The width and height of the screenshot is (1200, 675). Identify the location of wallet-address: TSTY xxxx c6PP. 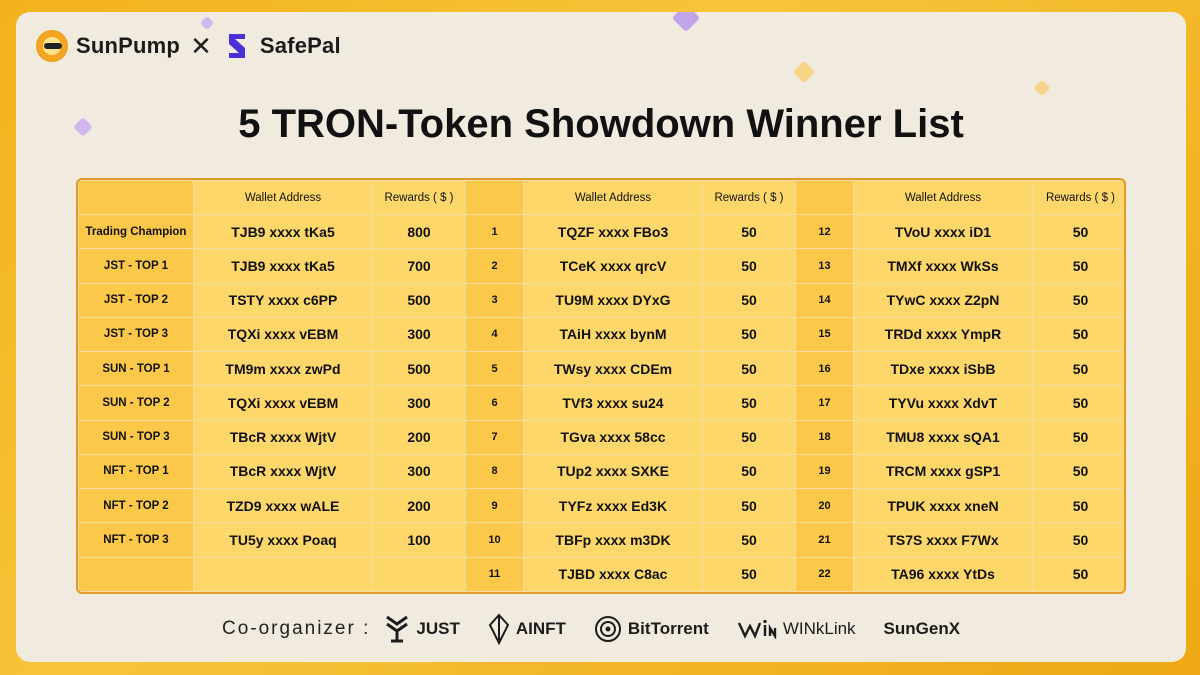
(283, 300).